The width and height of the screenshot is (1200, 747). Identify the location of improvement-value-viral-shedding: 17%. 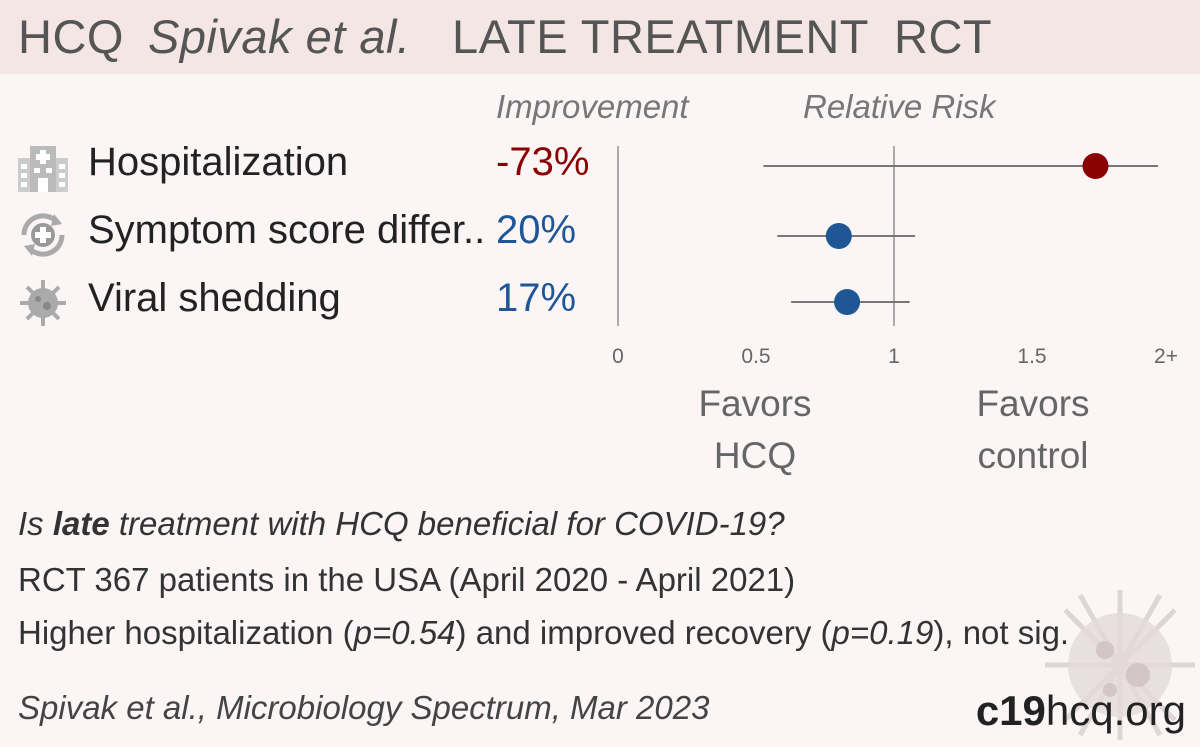
(536, 298).